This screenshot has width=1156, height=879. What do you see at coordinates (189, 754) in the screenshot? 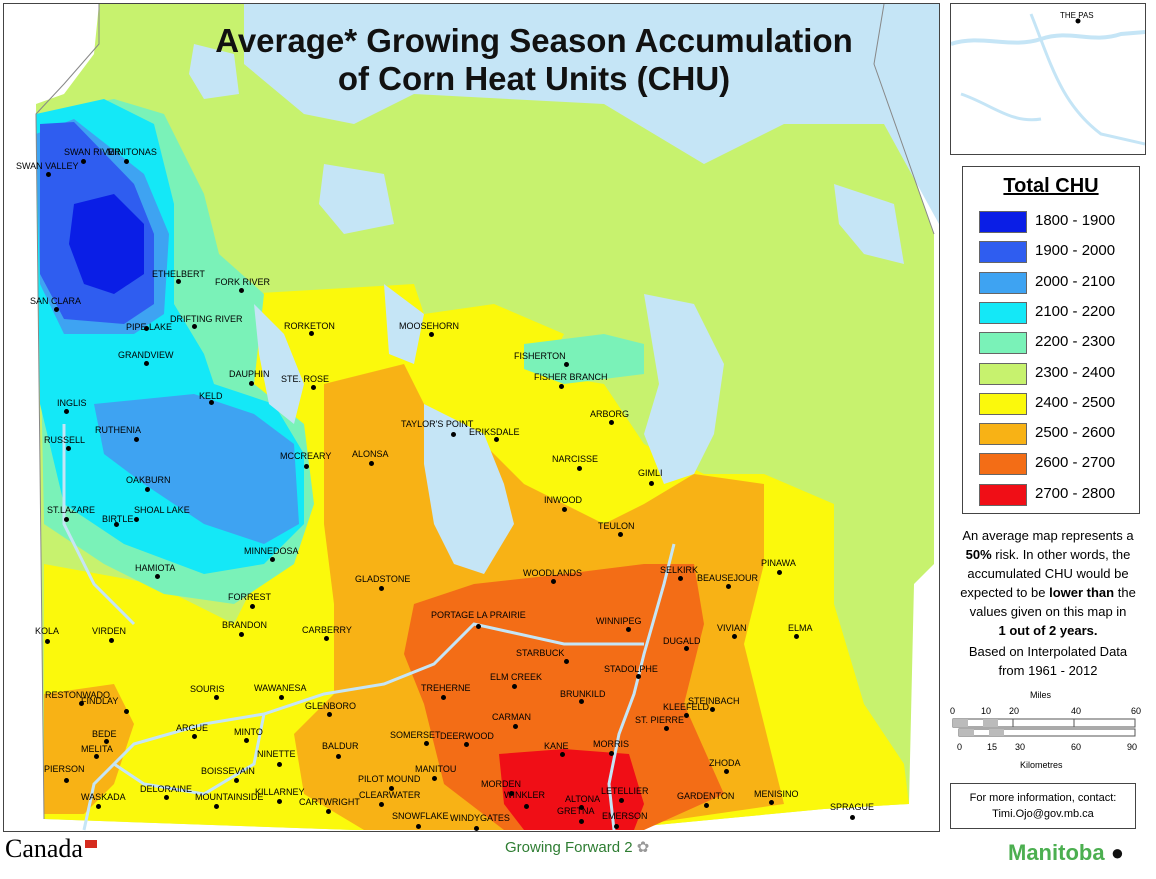
I see `souris-river` at bounding box center [189, 754].